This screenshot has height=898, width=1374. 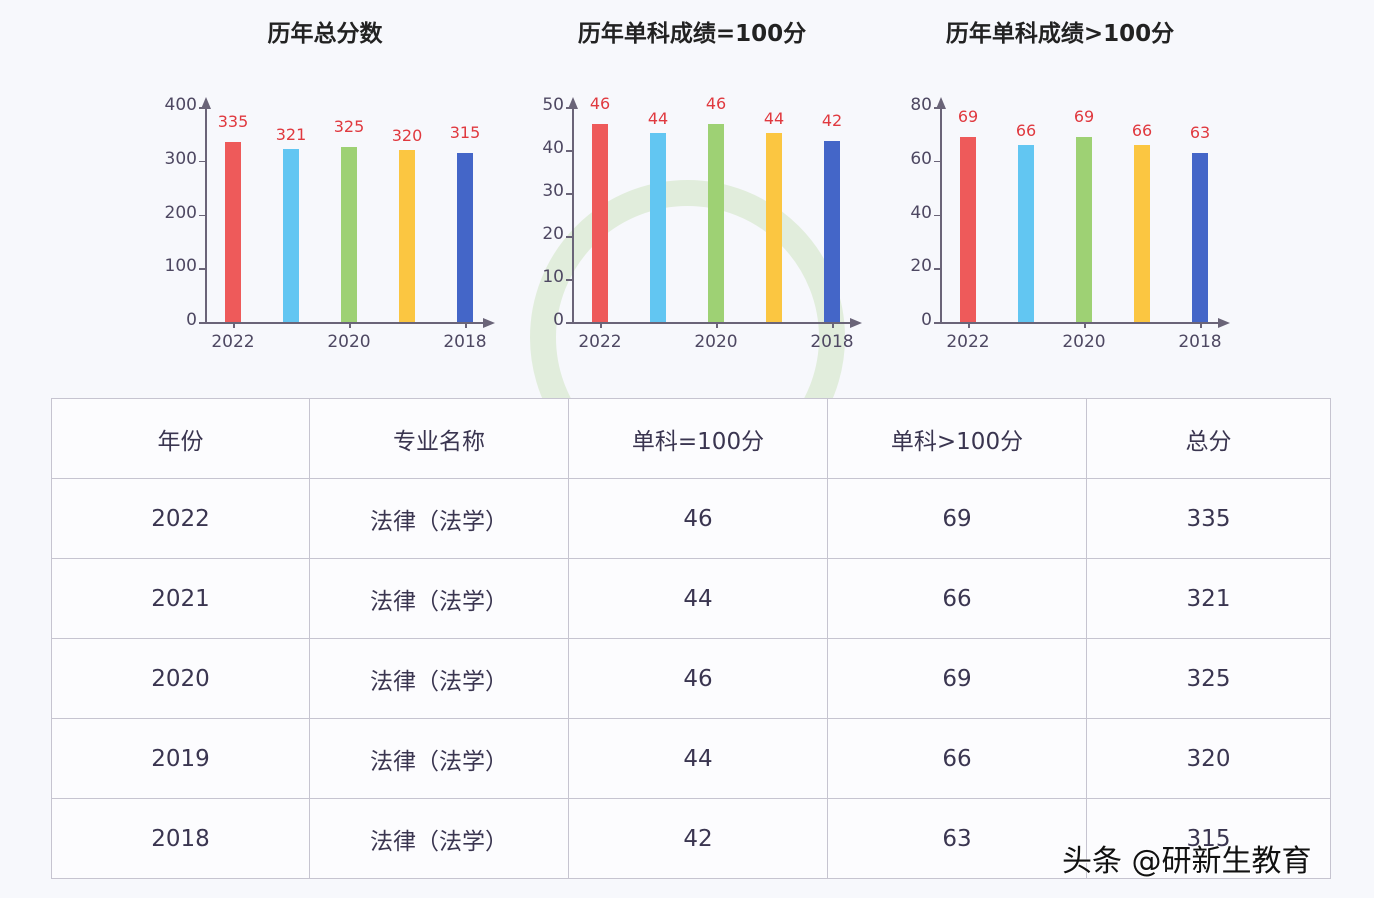 I want to click on cell-total: 321, so click(x=1208, y=598).